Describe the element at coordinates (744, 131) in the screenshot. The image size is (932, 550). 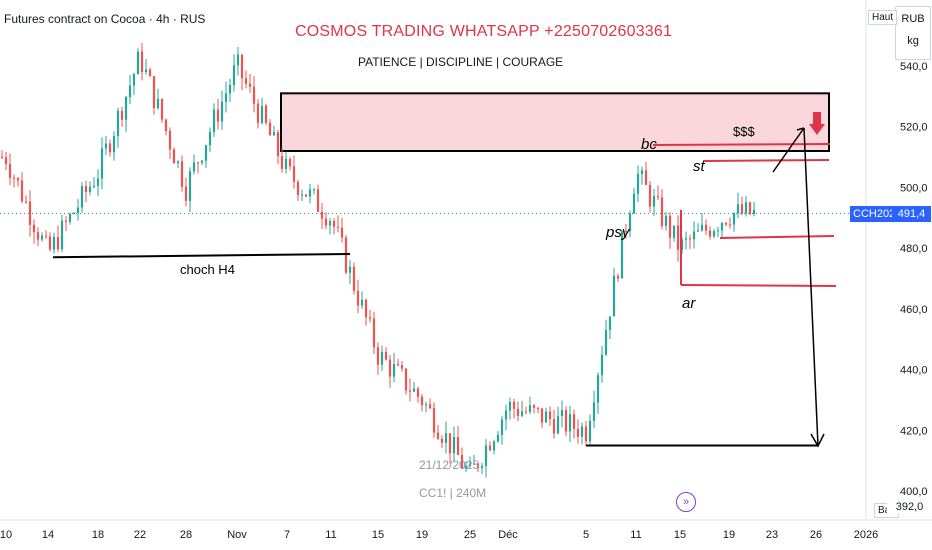
I see `annotation-label: $$$` at that location.